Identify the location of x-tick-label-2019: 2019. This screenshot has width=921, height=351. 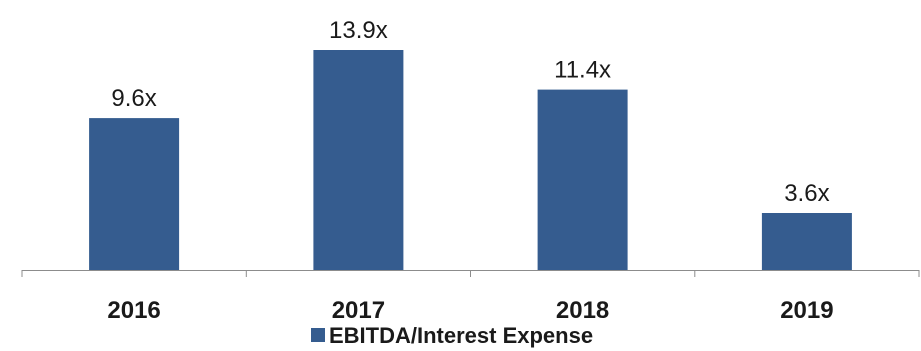
(806, 310).